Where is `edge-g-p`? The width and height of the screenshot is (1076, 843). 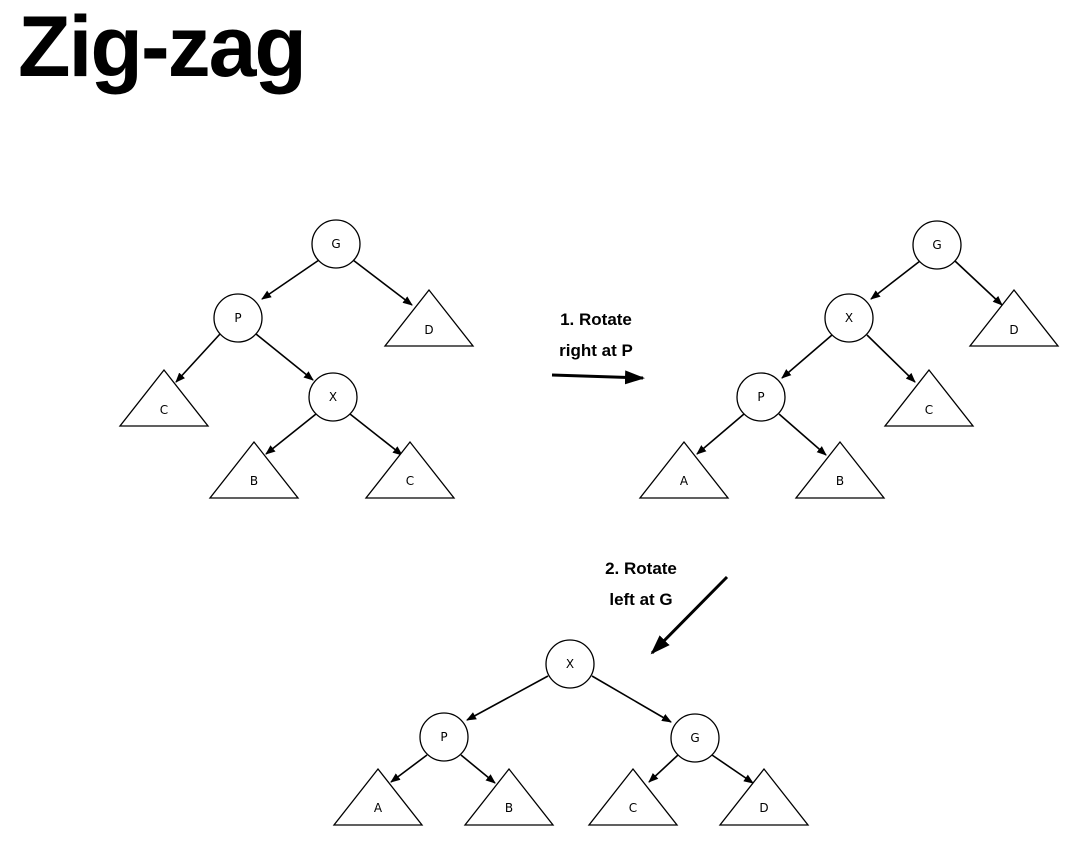 edge-g-p is located at coordinates (290, 279).